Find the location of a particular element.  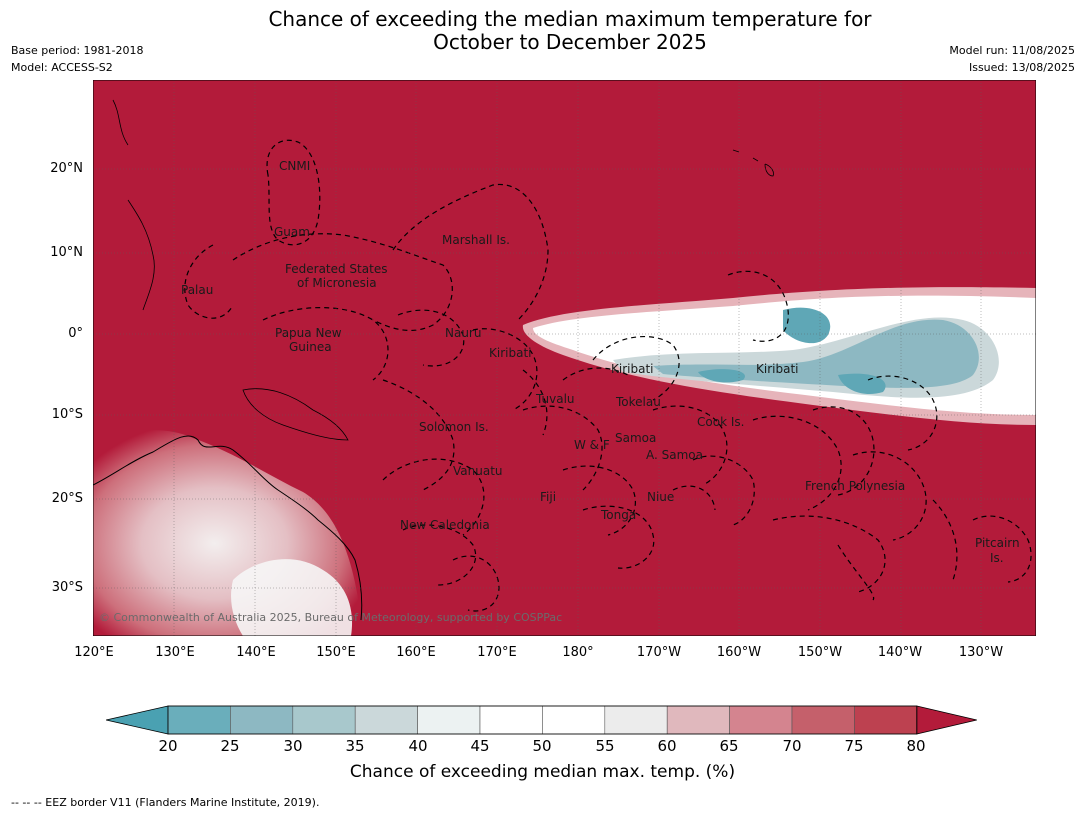

lon-tick-160e: 160°E is located at coordinates (416, 652).